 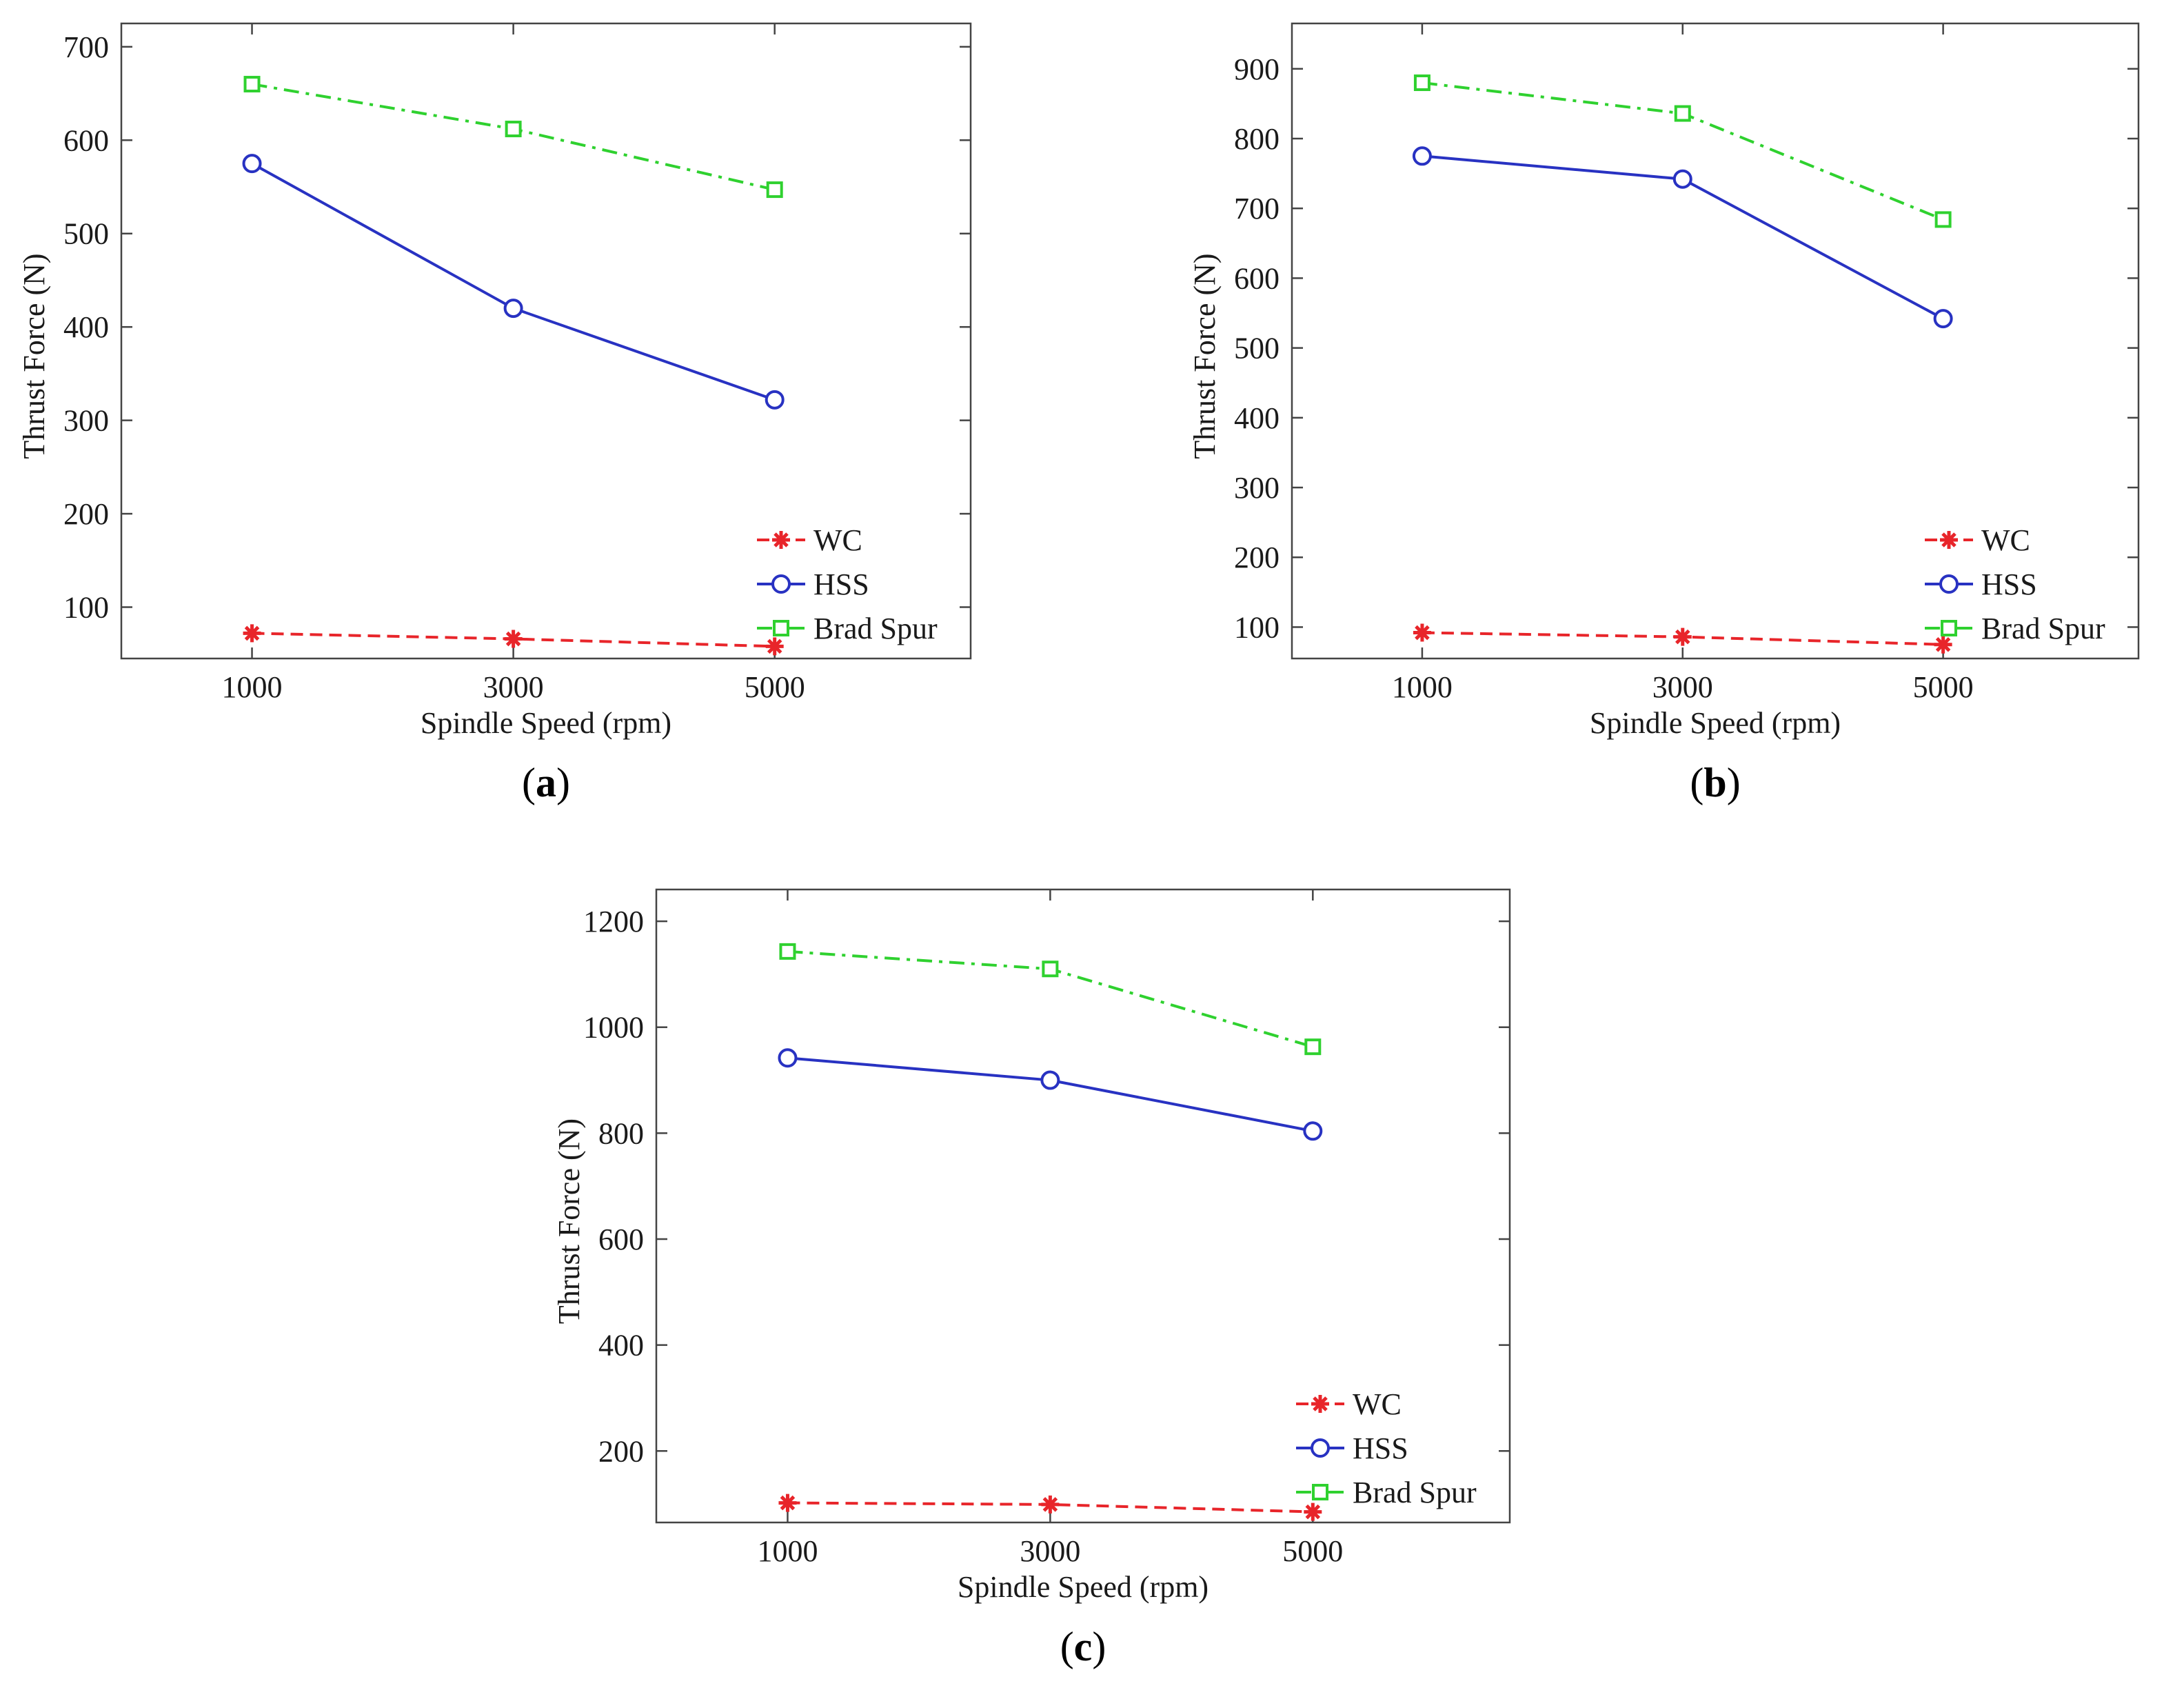 What do you see at coordinates (613, 921) in the screenshot?
I see `y-tick-label: 1200` at bounding box center [613, 921].